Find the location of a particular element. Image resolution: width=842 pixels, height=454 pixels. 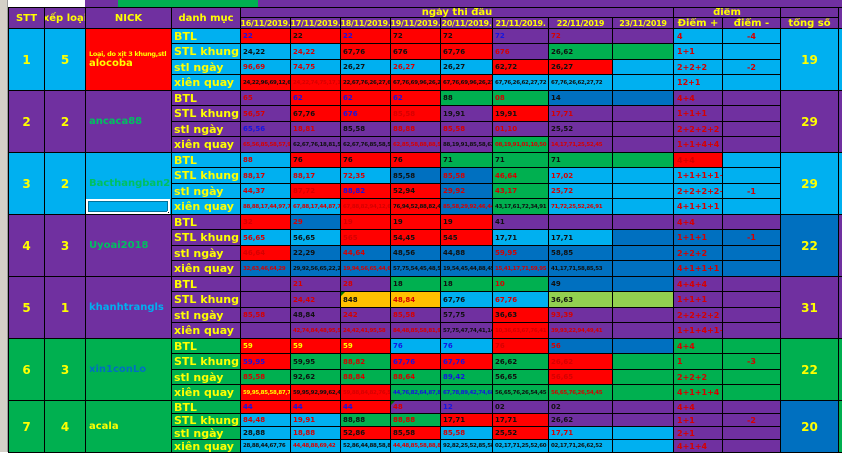

value-cell: 65 is located at coordinates (266, 98).